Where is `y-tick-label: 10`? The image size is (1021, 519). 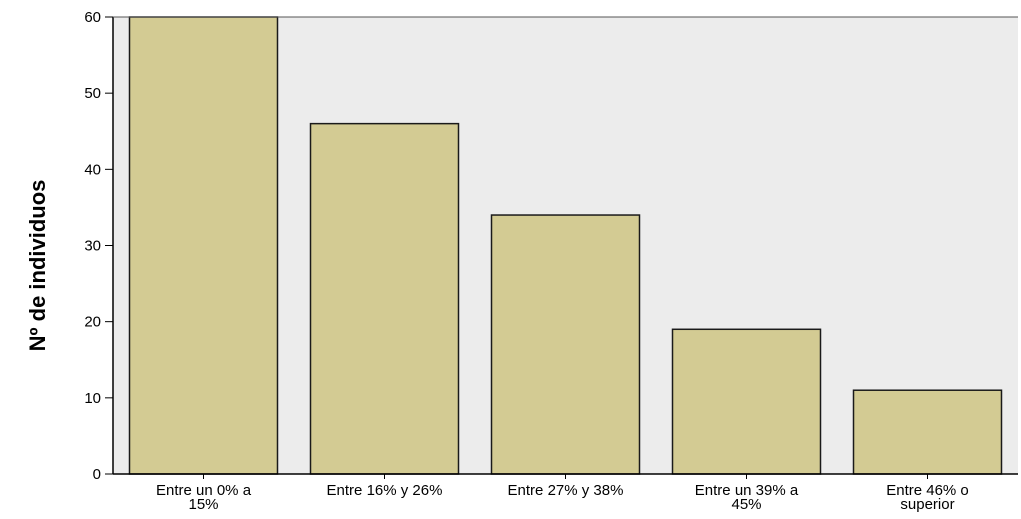 y-tick-label: 10 is located at coordinates (92, 398).